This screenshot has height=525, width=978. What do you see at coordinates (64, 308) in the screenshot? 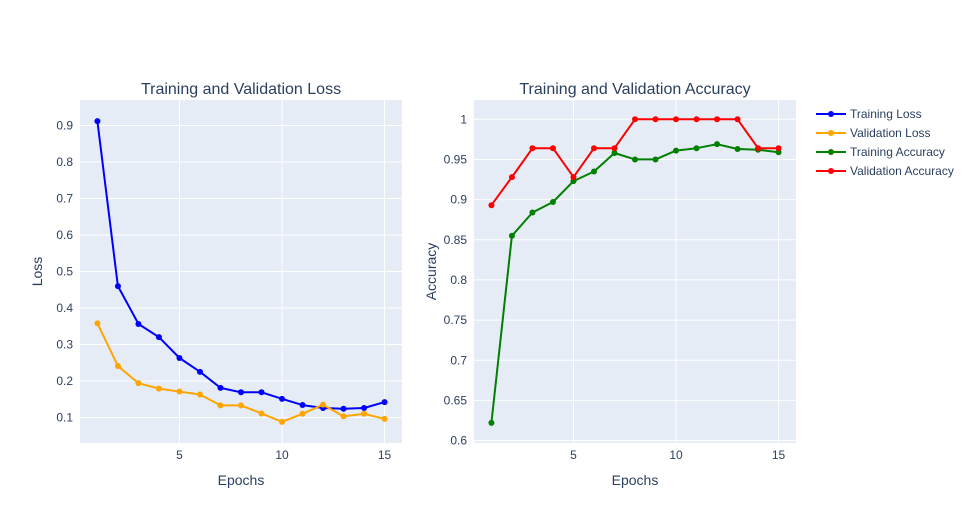
I see `y-tick-label: 0.4` at bounding box center [64, 308].